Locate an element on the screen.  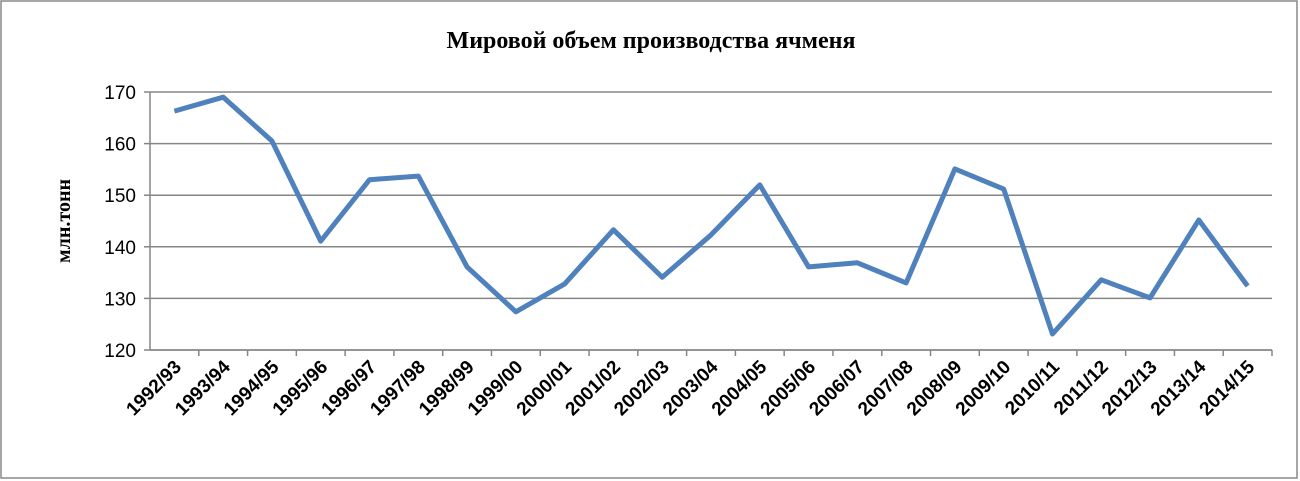
y-tick-label: 120 is located at coordinates (120, 351).